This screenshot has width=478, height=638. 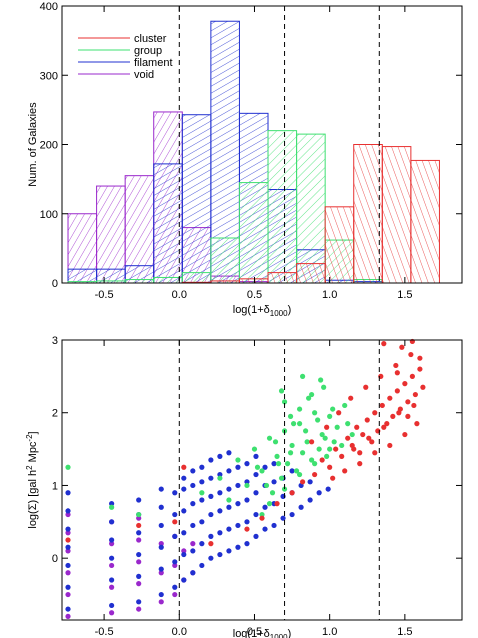 I want to click on histogram-x-axis-title-subscript: 1000, so click(x=279, y=313).